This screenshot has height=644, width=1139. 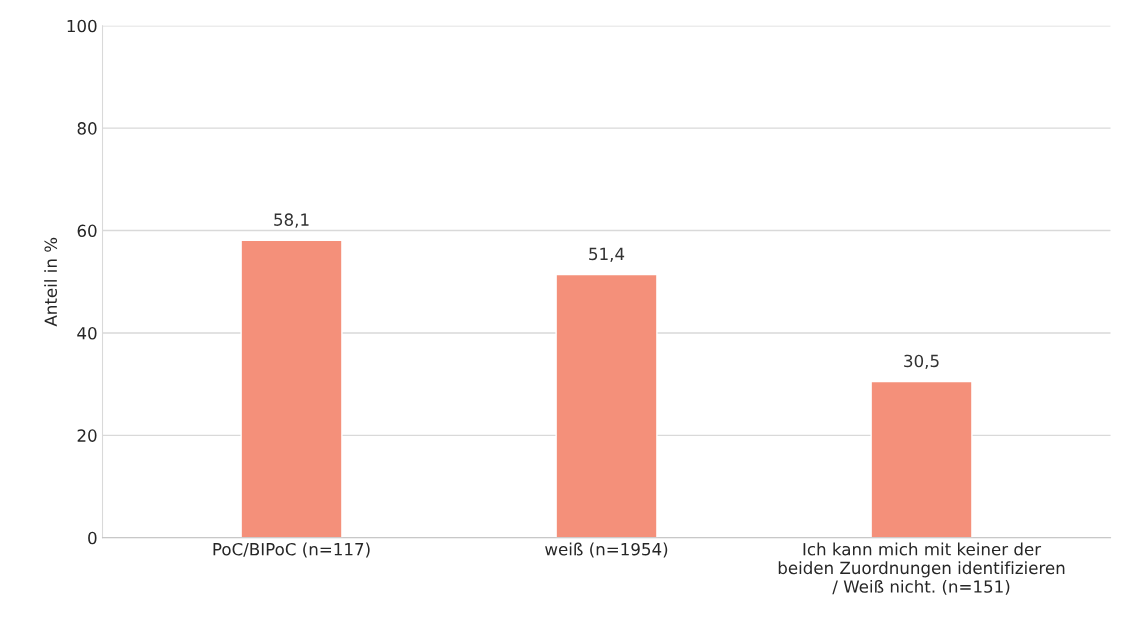 What do you see at coordinates (607, 254) in the screenshot?
I see `data-label: 51,4` at bounding box center [607, 254].